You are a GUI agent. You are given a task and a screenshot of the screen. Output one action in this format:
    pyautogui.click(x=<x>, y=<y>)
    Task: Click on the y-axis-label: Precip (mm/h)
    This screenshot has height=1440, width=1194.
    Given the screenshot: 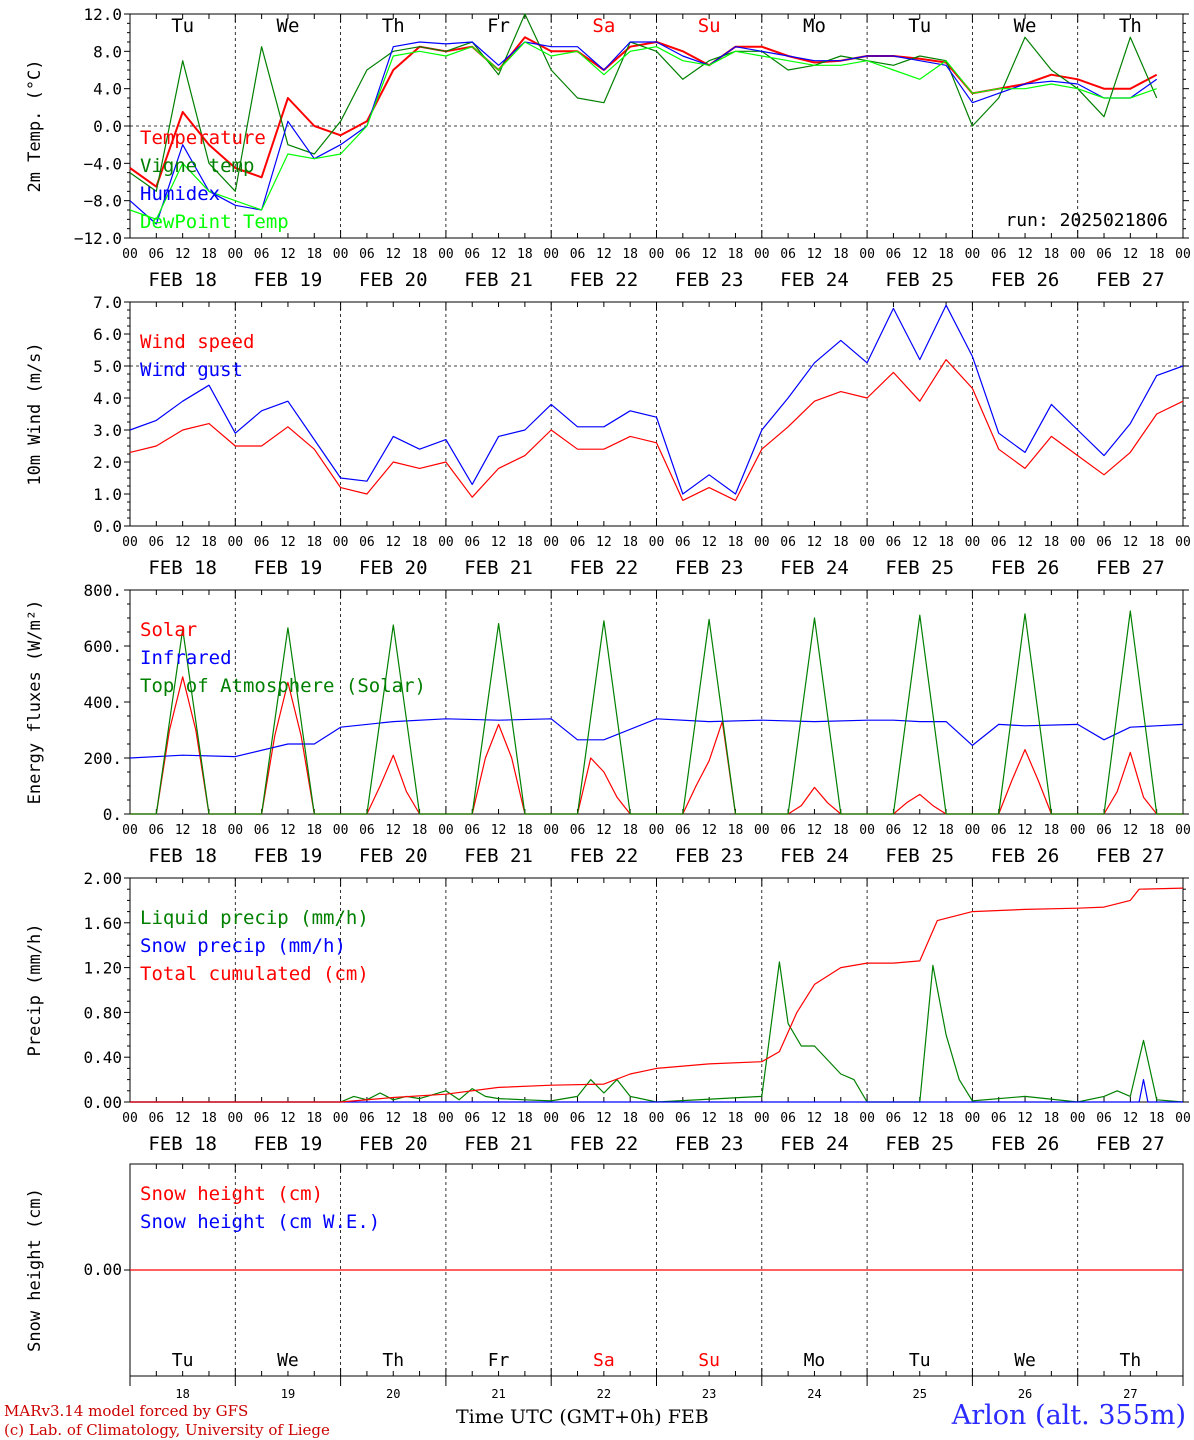 What is the action you would take?
    pyautogui.click(x=35, y=989)
    